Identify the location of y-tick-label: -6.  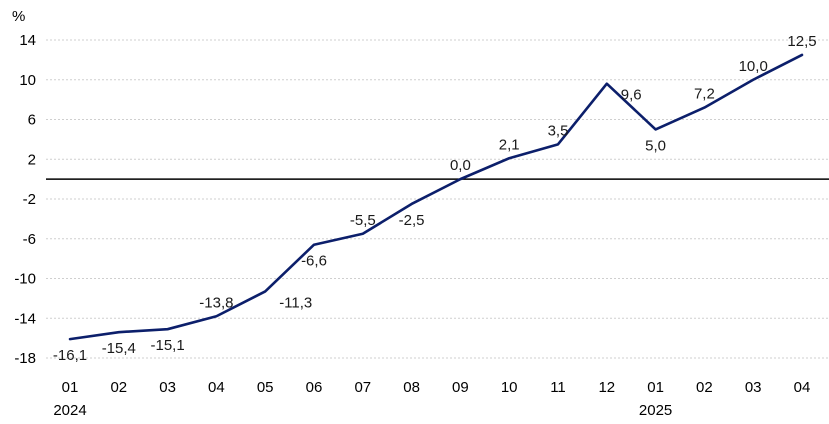
(29, 239).